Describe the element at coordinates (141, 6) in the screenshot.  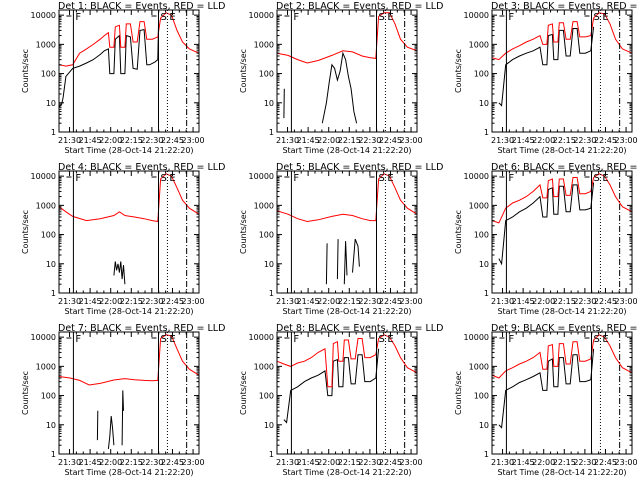
I see `panel-title: Det 1: BLACK = Events, RED = LLD` at that location.